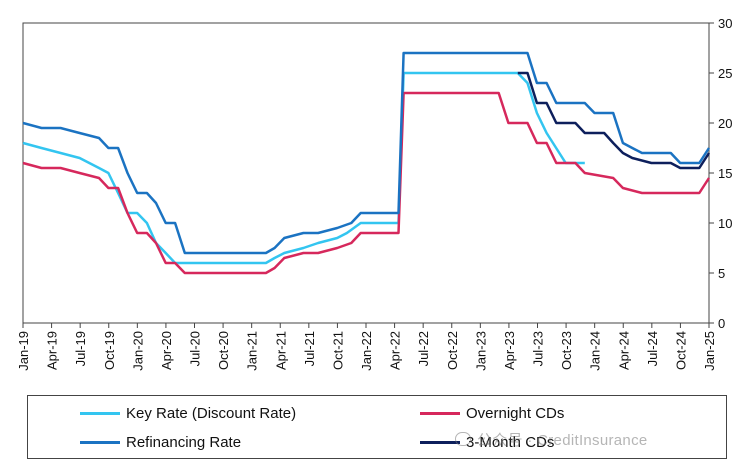  What do you see at coordinates (721, 323) in the screenshot?
I see `y-tick-label: 0` at bounding box center [721, 323].